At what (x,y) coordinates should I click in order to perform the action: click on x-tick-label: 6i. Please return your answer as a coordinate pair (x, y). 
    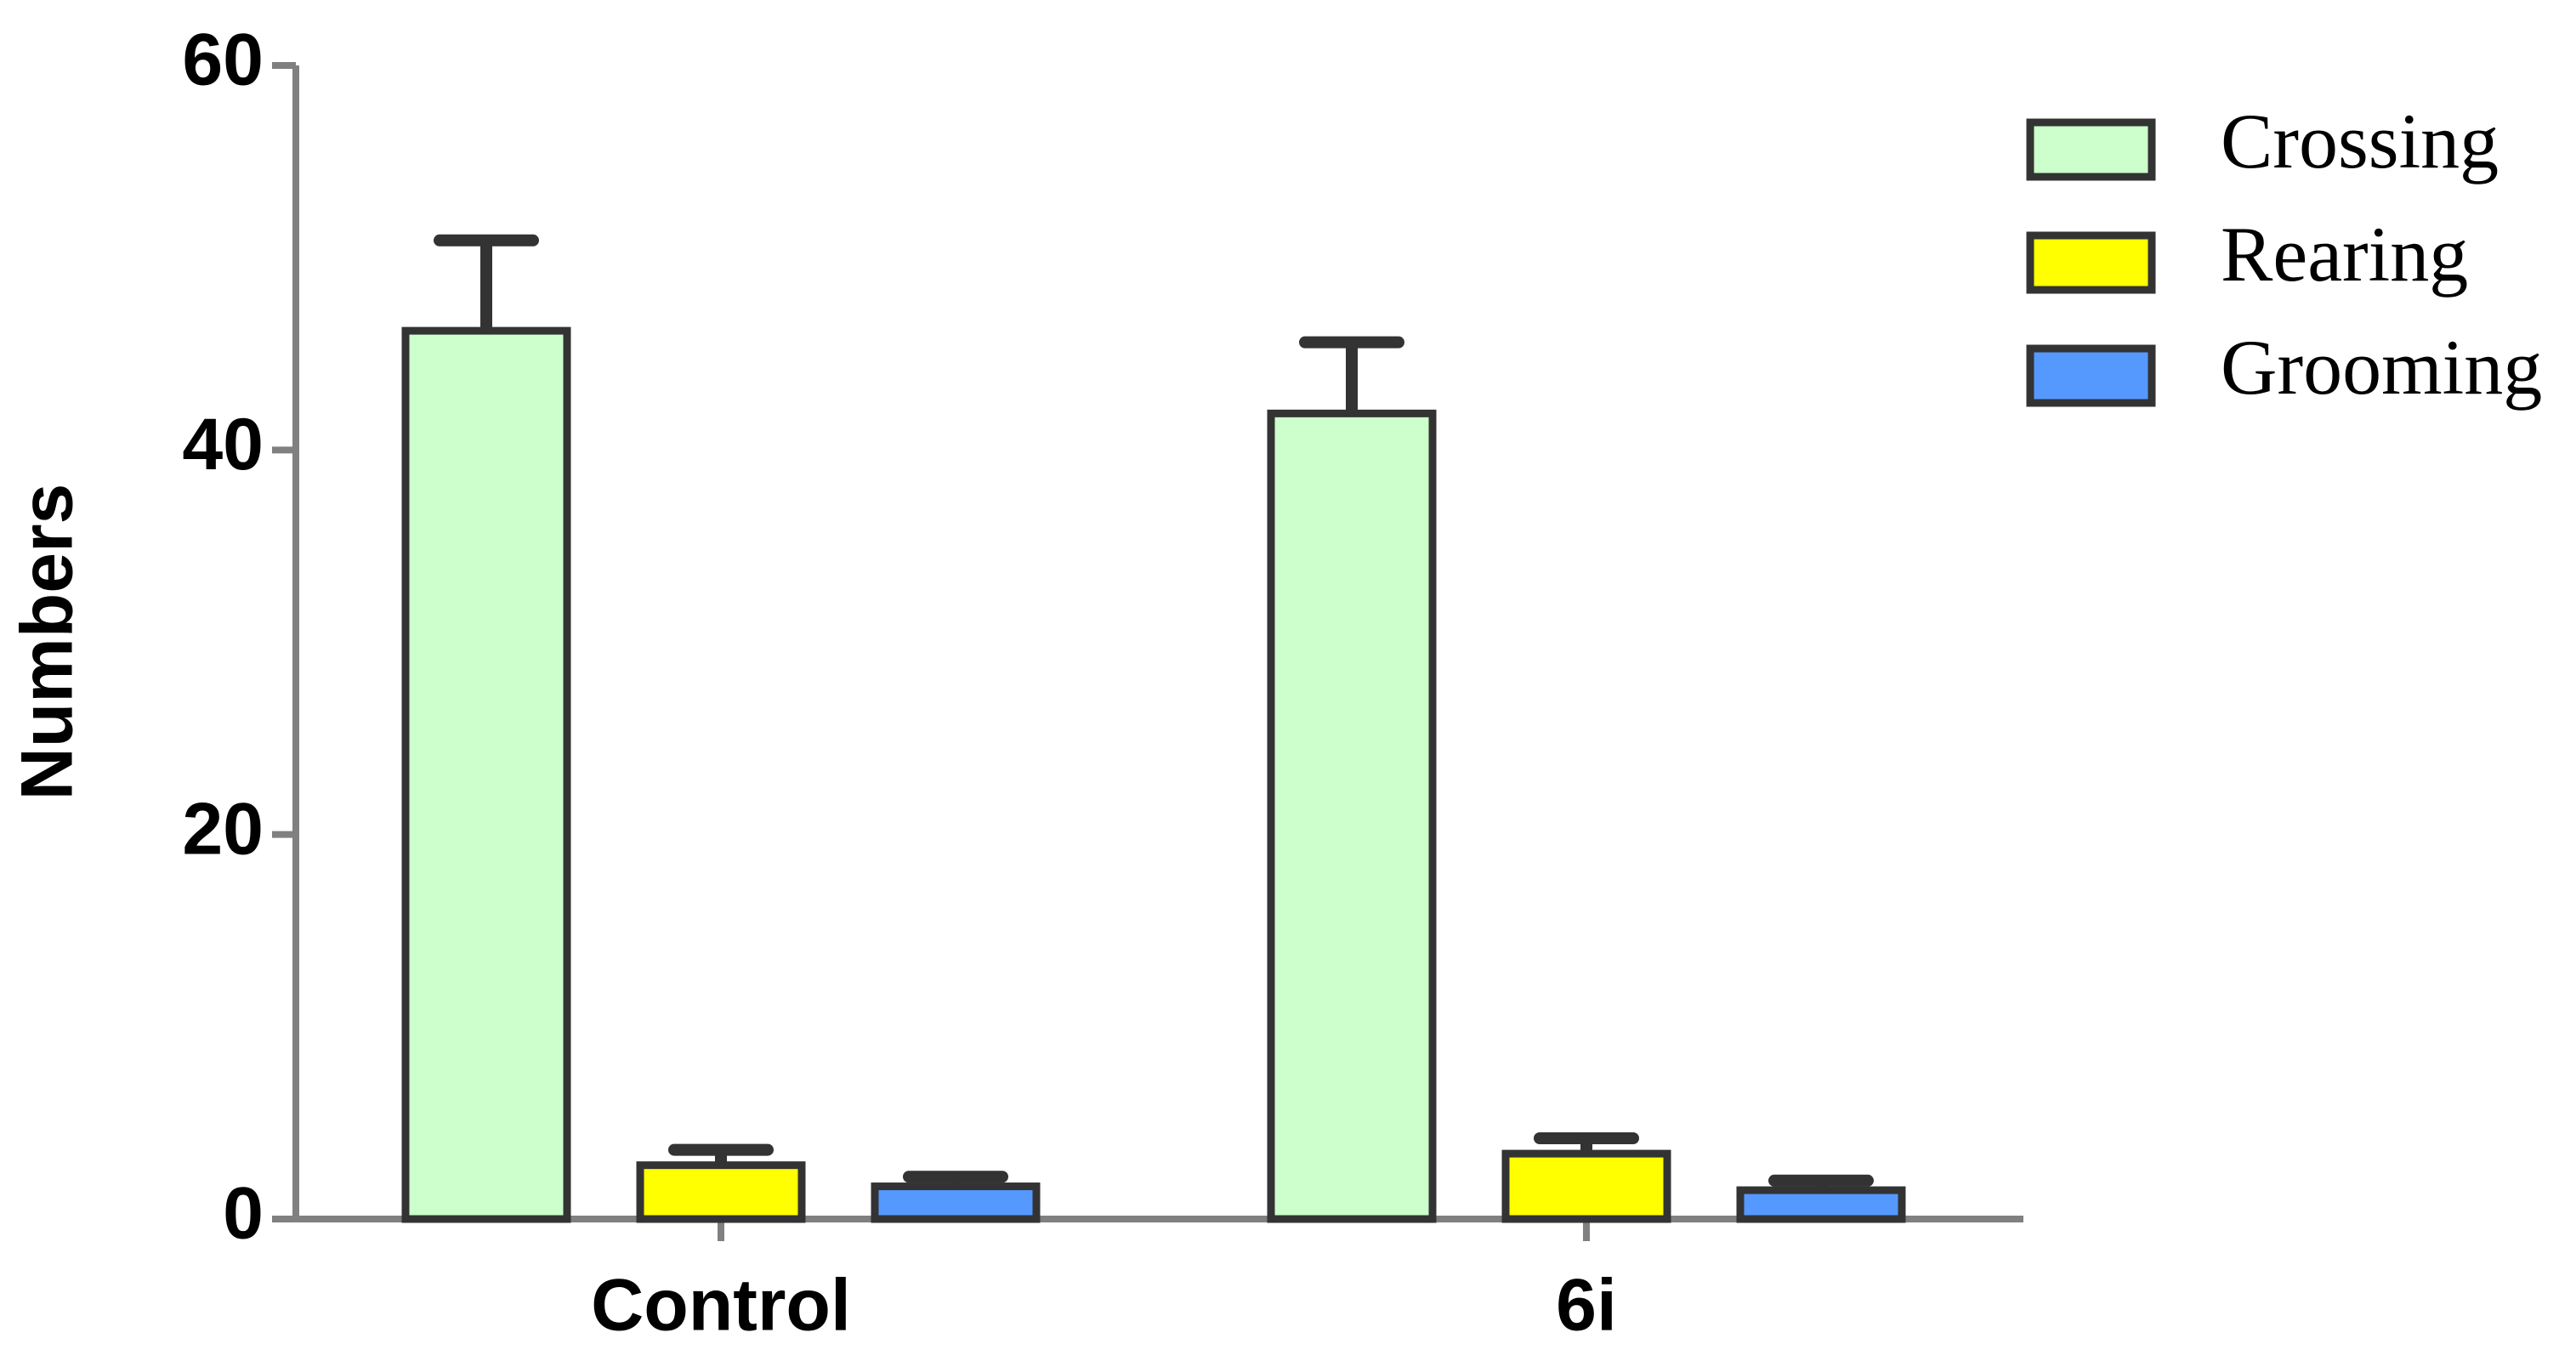
    Looking at the image, I should click on (1587, 1306).